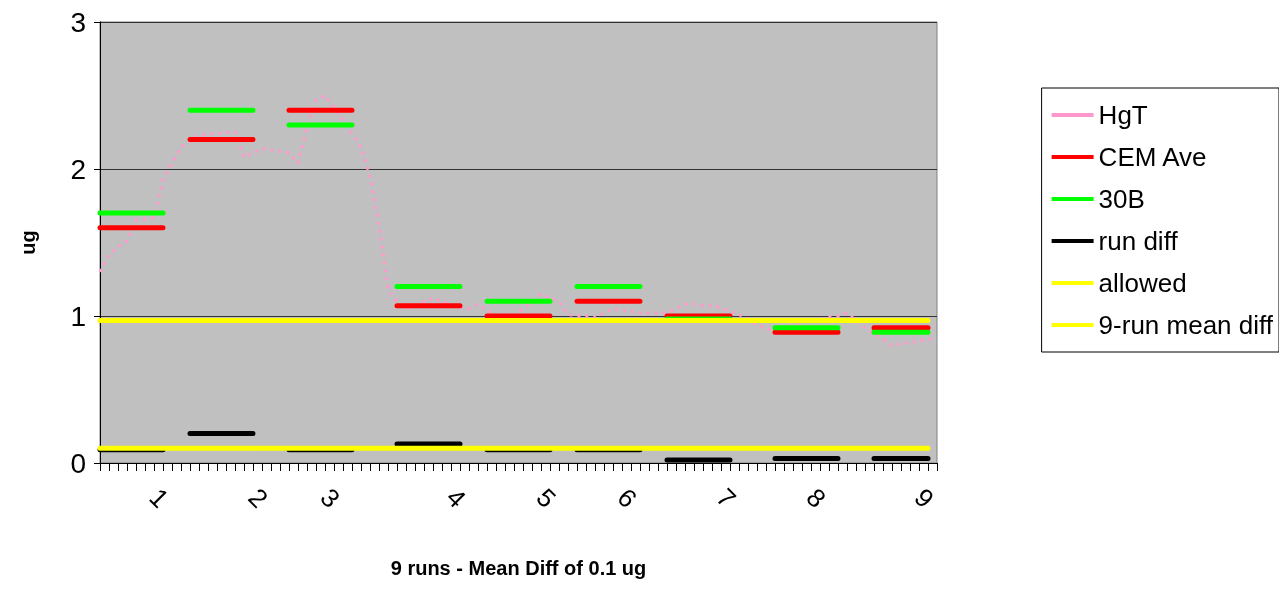 The width and height of the screenshot is (1287, 593). What do you see at coordinates (78, 316) in the screenshot?
I see `y-tick-label: 1` at bounding box center [78, 316].